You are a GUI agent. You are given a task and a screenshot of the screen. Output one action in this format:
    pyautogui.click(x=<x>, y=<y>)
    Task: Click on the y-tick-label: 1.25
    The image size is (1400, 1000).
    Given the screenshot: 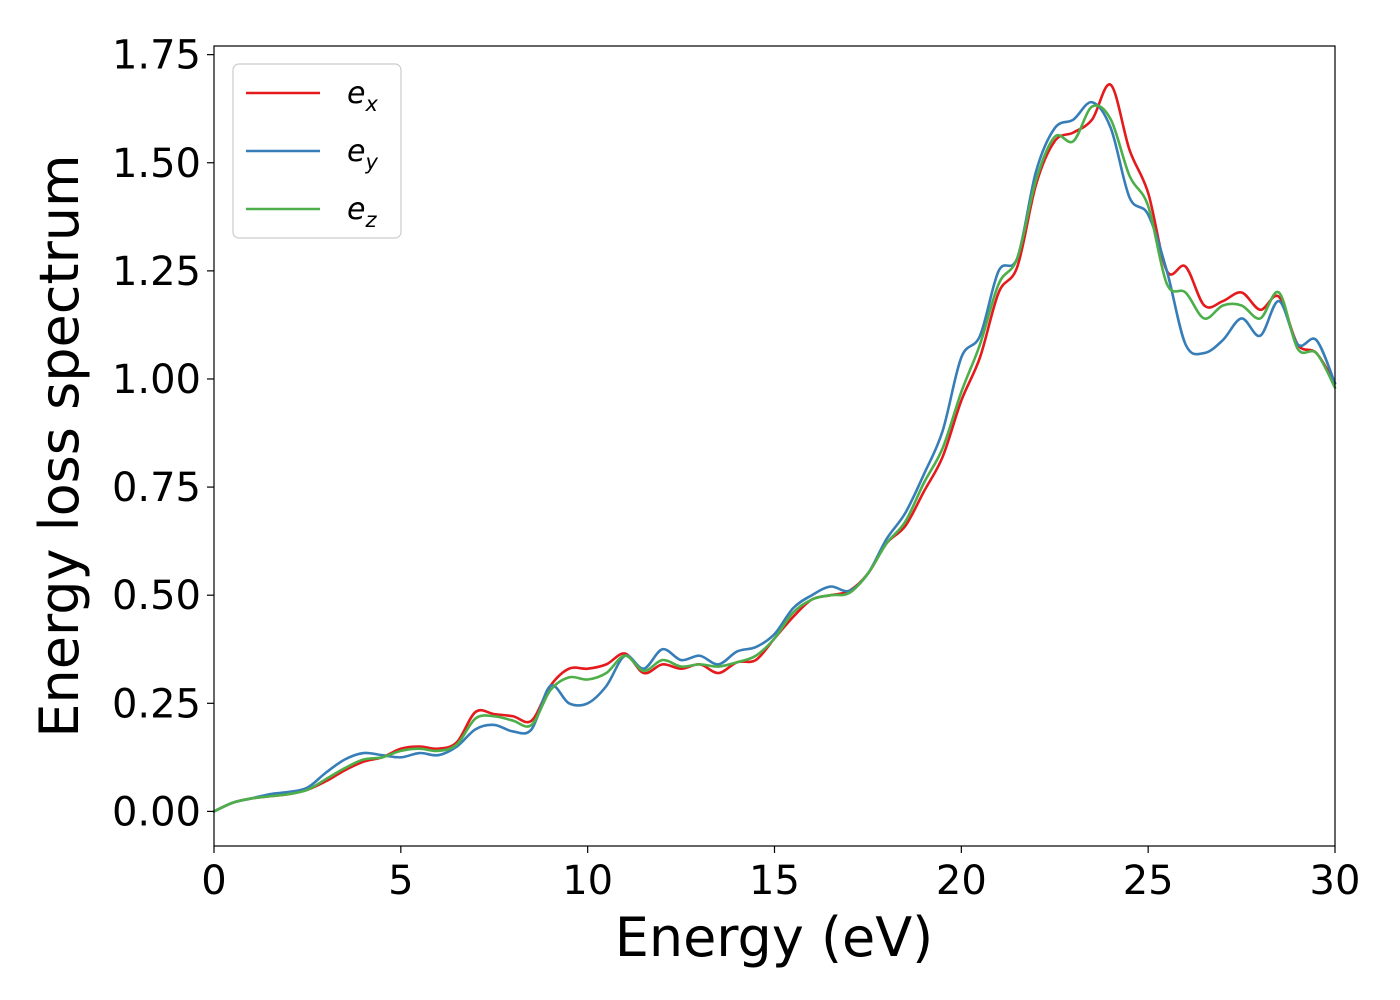 What is the action you would take?
    pyautogui.click(x=156, y=272)
    